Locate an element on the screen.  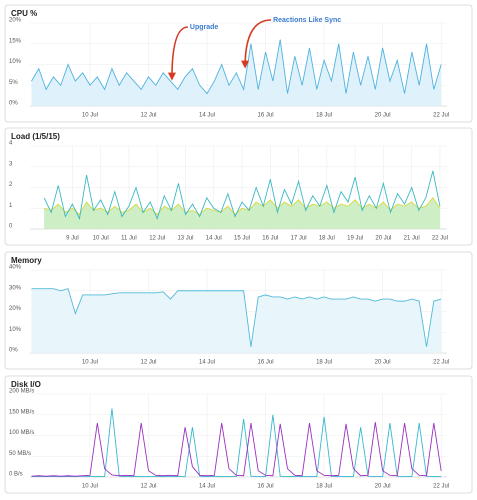
y-tick-label: 40% is located at coordinates (15, 268).